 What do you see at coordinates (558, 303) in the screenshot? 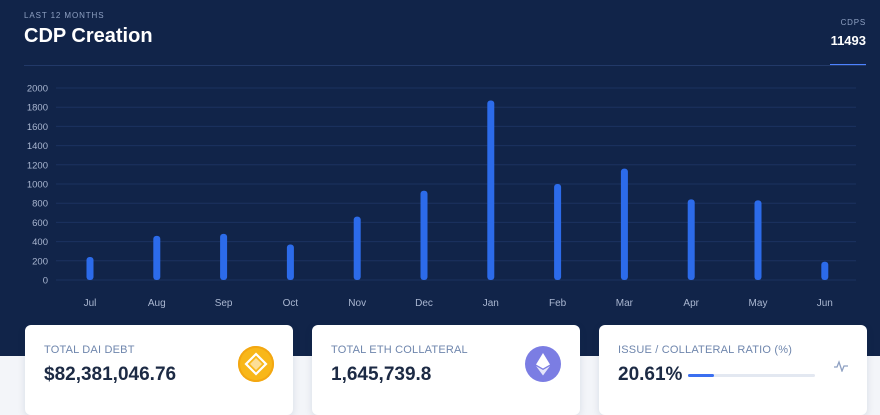
I see `x-tick-label: Feb` at bounding box center [558, 303].